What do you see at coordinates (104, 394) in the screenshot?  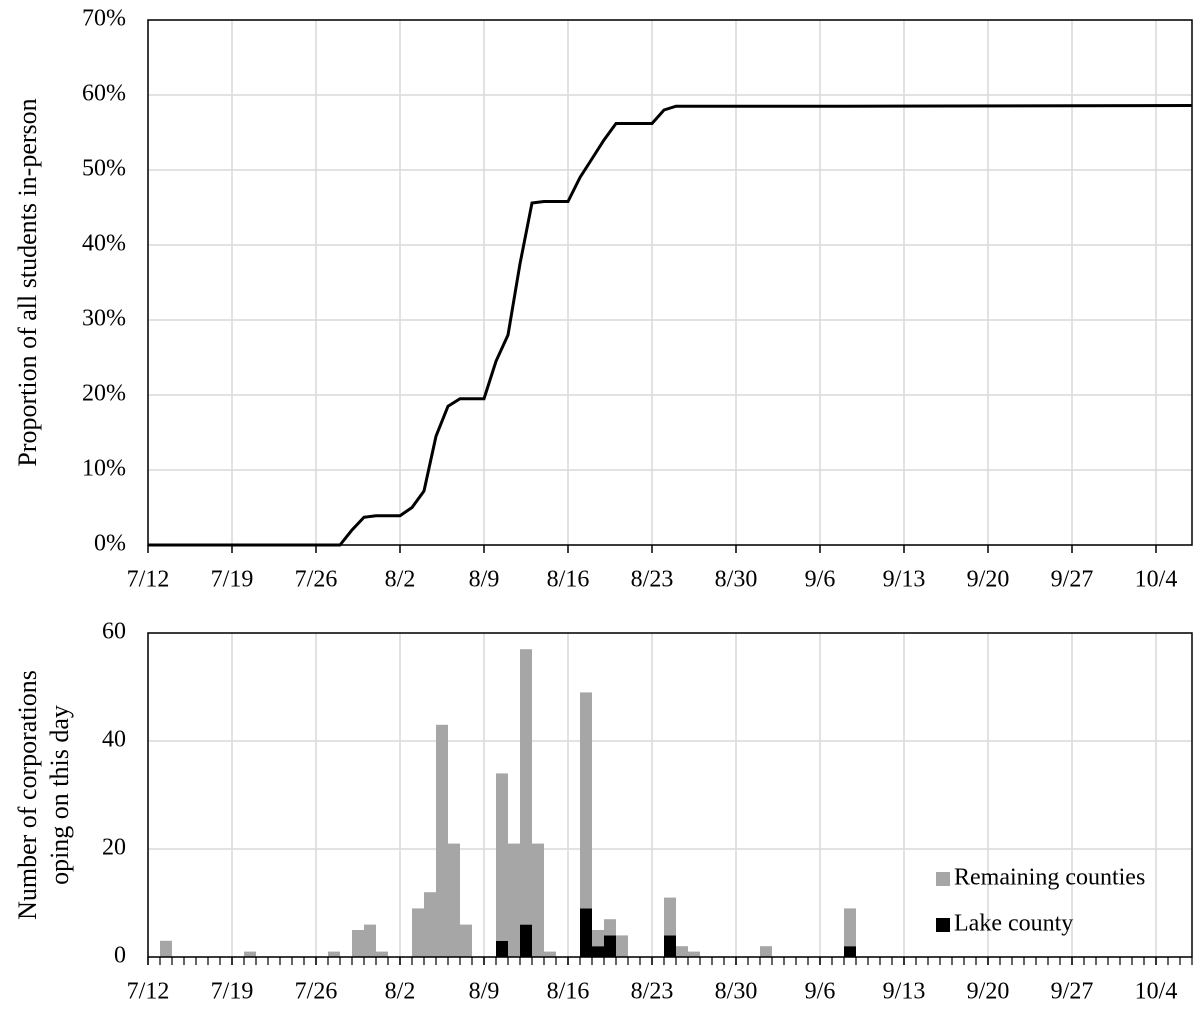 I see `y-tick-label: 20%` at bounding box center [104, 394].